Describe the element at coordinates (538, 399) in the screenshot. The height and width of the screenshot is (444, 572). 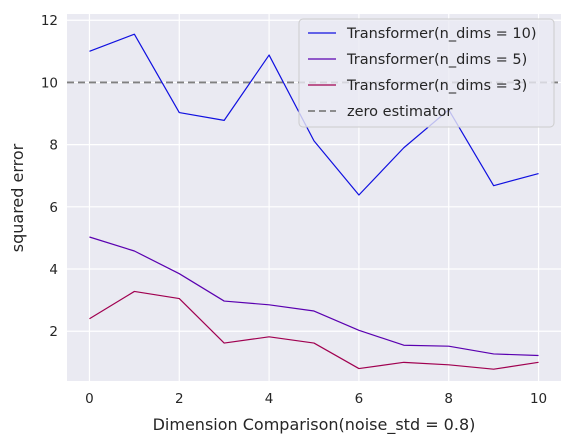
I see `x-tick-label: 10` at that location.